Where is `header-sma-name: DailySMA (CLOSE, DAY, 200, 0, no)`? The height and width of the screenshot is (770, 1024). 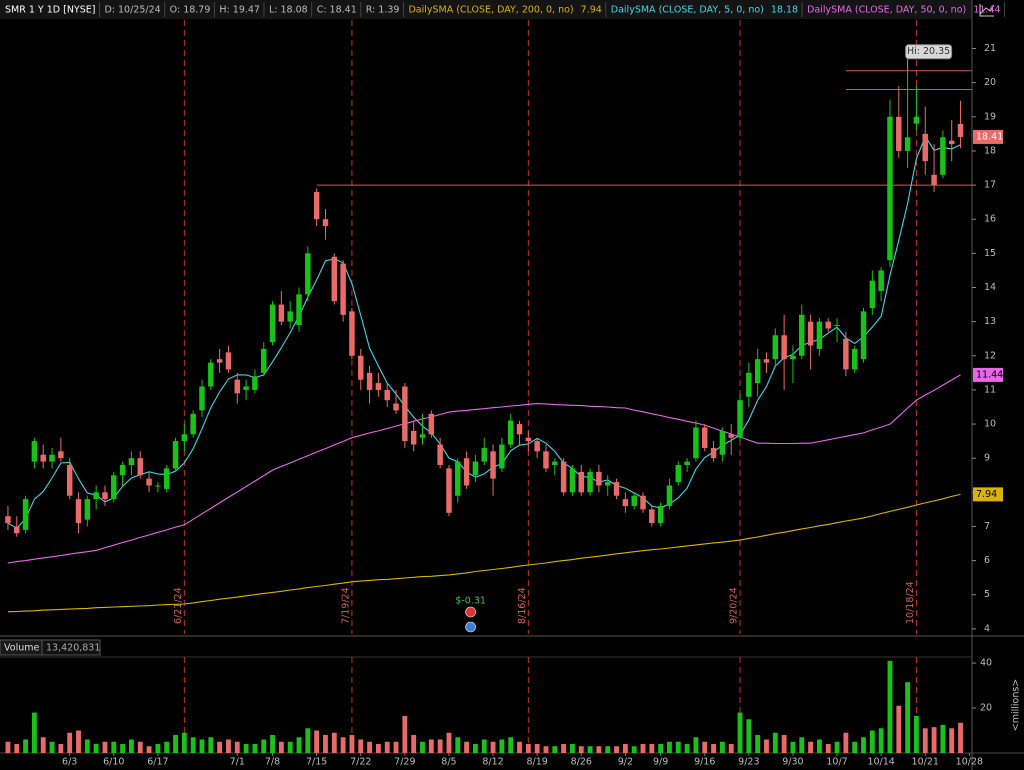
header-sma-name: DailySMA (CLOSE, DAY, 200, 0, no) is located at coordinates (490, 10).